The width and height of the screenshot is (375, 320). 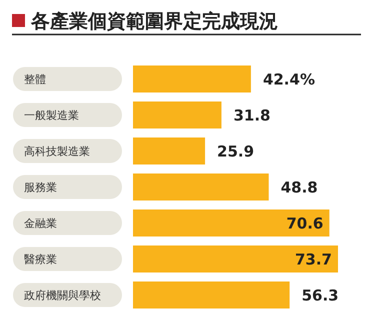 What do you see at coordinates (235, 151) in the screenshot?
I see `data-label: 25.9` at bounding box center [235, 151].